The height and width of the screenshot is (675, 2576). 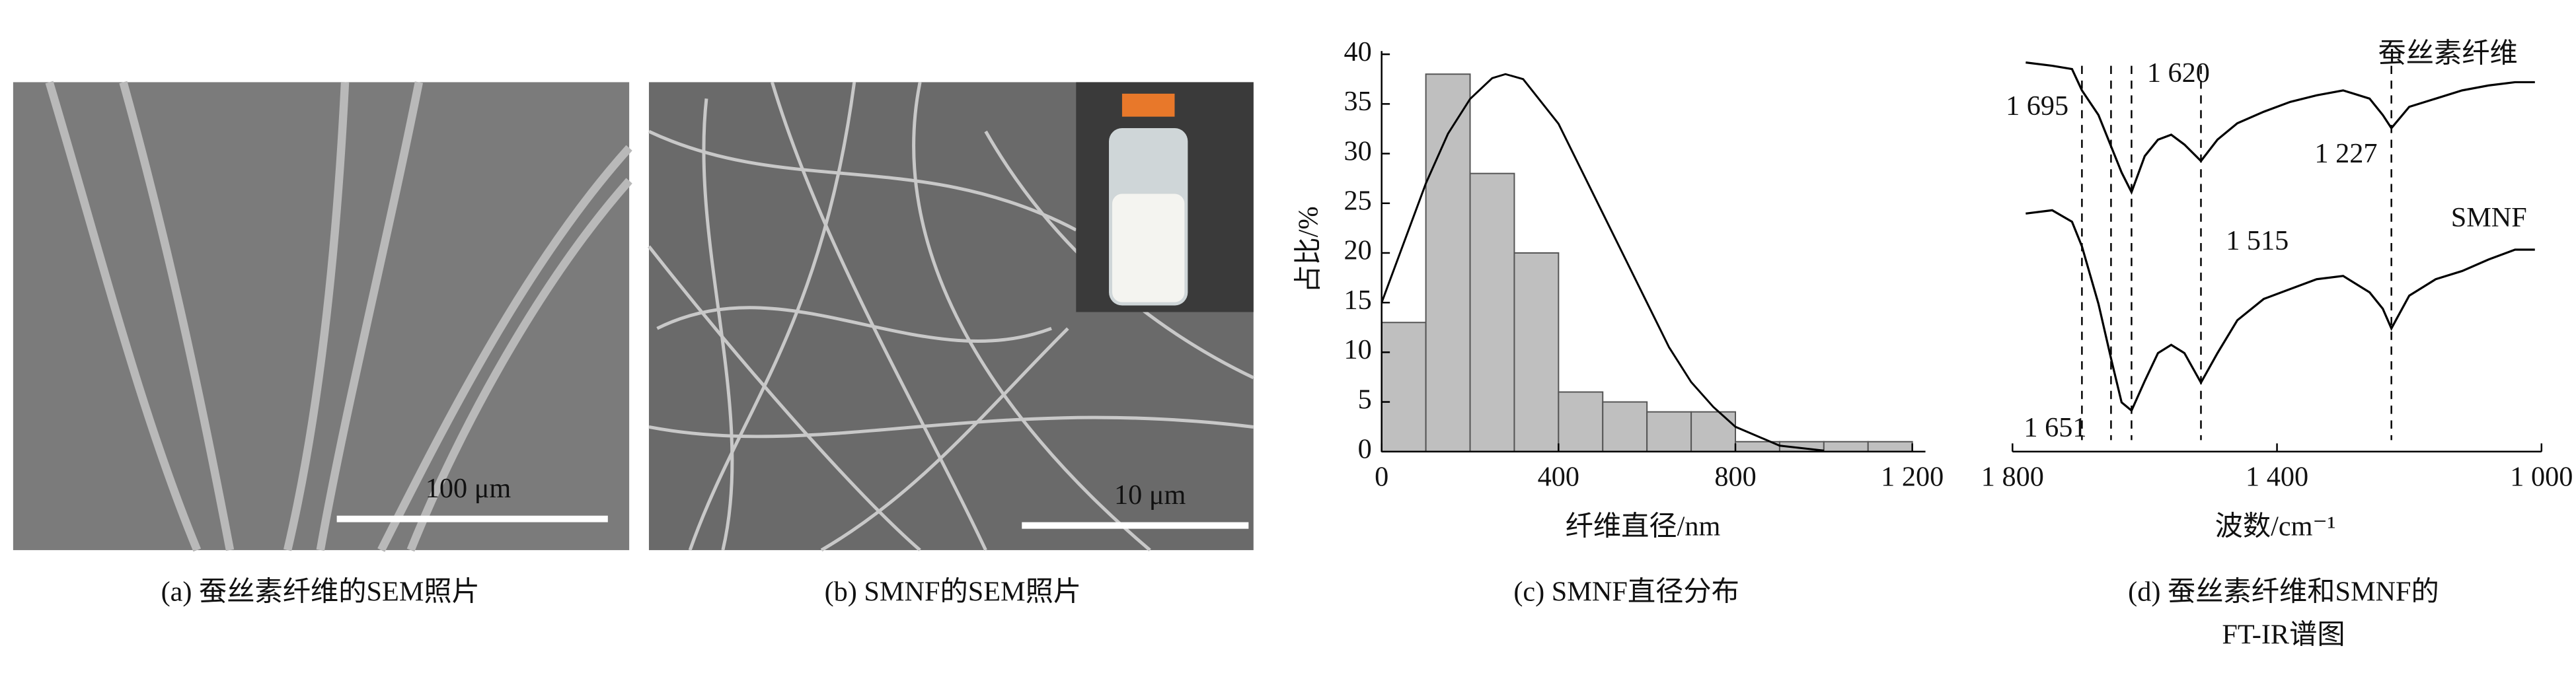 What do you see at coordinates (2012, 477) in the screenshot?
I see `x-tick-label: 1 800` at bounding box center [2012, 477].